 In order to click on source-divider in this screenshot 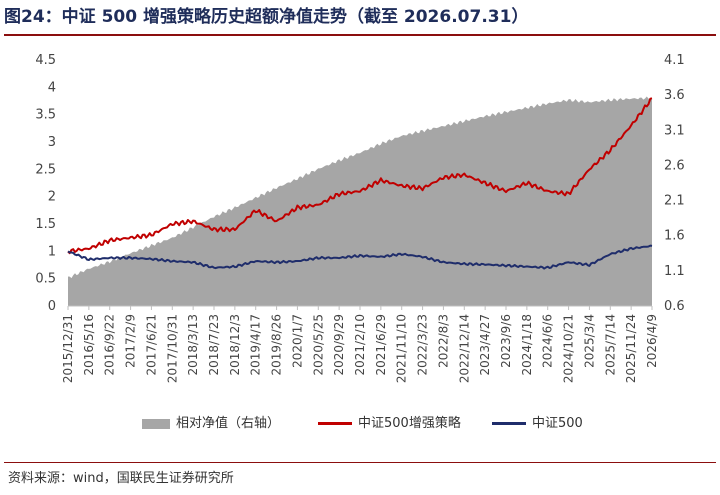, I will do `click(360, 462)`.